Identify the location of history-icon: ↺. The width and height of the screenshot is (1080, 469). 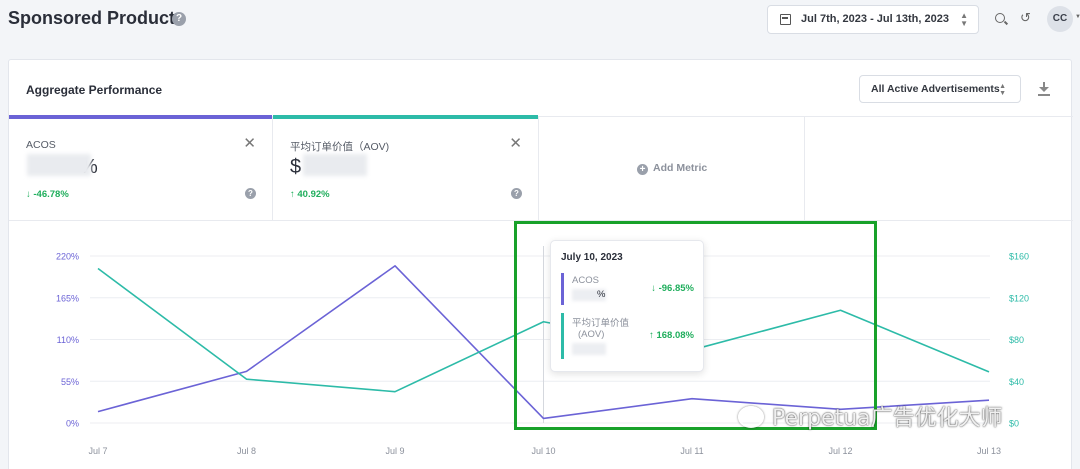
(1025, 17).